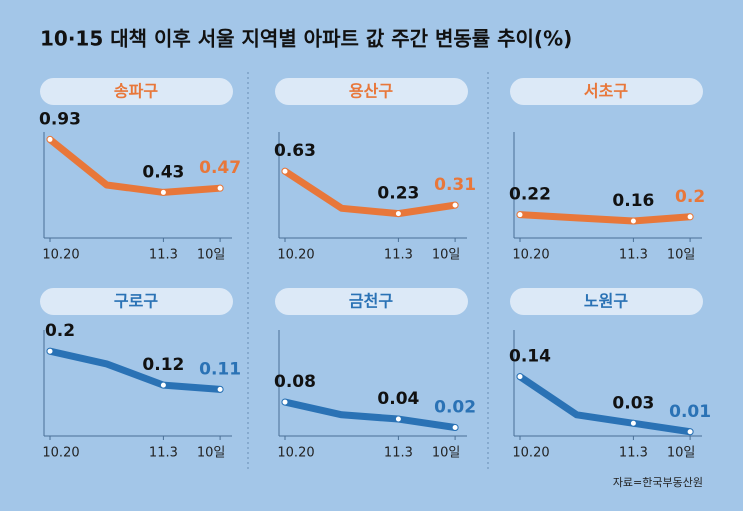 The width and height of the screenshot is (743, 511). I want to click on data-label: 0.01, so click(690, 412).